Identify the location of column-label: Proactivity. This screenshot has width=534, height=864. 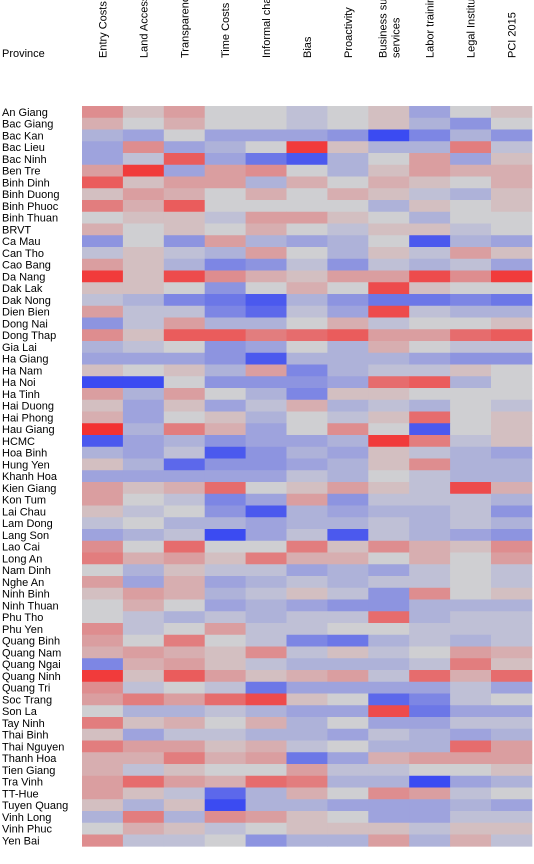
(349, 32).